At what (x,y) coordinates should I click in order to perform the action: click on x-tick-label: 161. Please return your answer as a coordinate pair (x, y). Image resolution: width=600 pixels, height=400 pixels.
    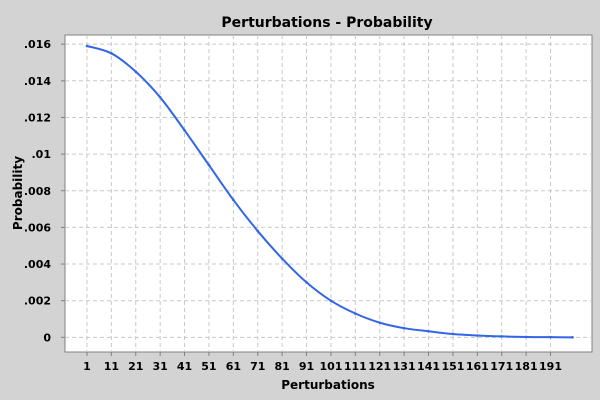
    Looking at the image, I should click on (477, 366).